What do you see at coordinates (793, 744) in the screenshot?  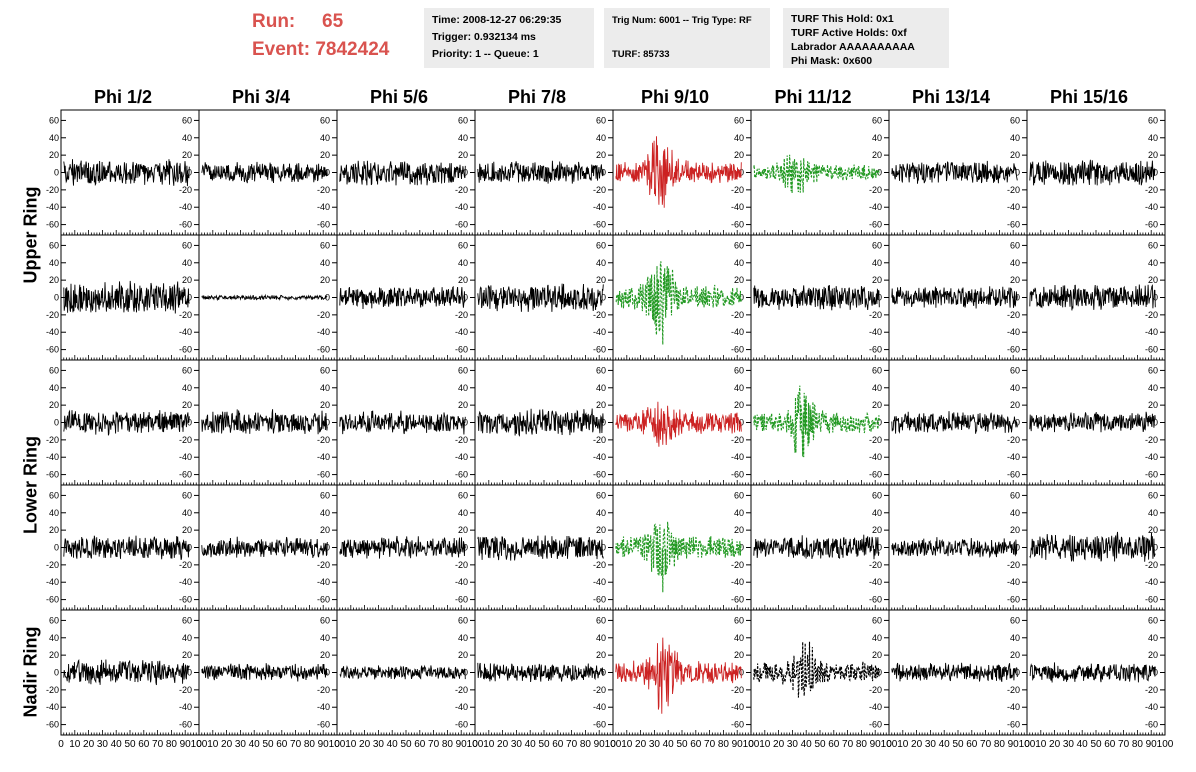 I see `x-tick-label: 30` at bounding box center [793, 744].